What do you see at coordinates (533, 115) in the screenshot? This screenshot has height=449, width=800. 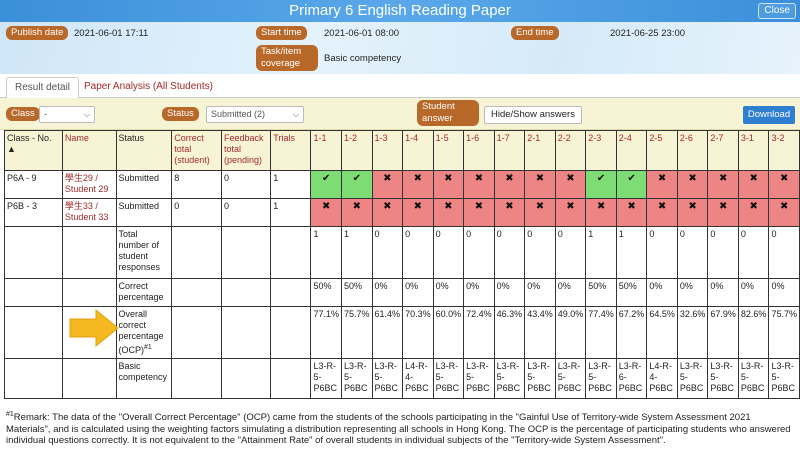 I see `hide-show-answers-button: Hide/Show answers` at bounding box center [533, 115].